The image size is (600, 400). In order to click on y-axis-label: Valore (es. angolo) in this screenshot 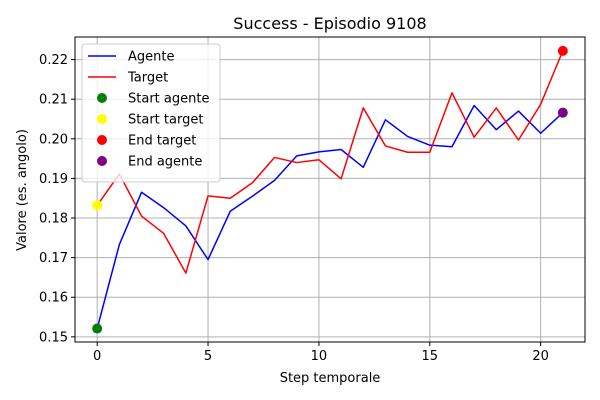, I will do `click(22, 190)`.